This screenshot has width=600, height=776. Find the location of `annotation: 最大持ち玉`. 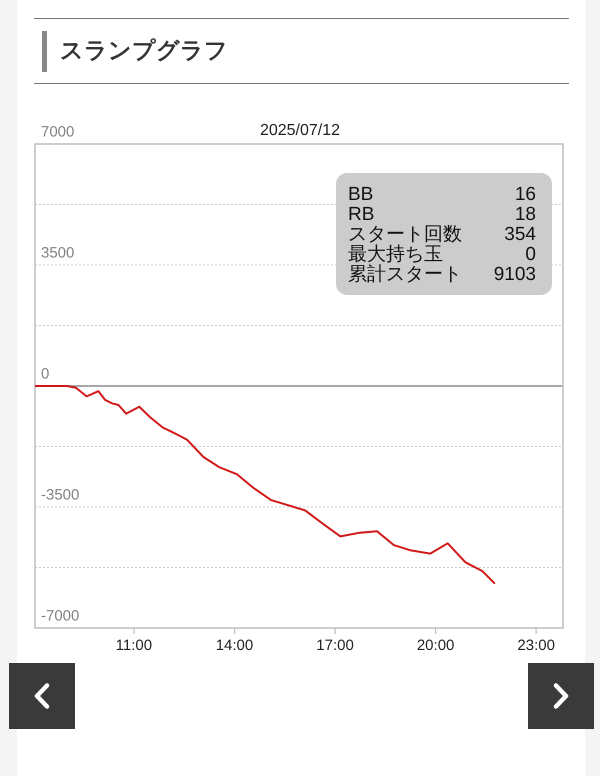

annotation: 最大持ち玉 is located at coordinates (395, 254).